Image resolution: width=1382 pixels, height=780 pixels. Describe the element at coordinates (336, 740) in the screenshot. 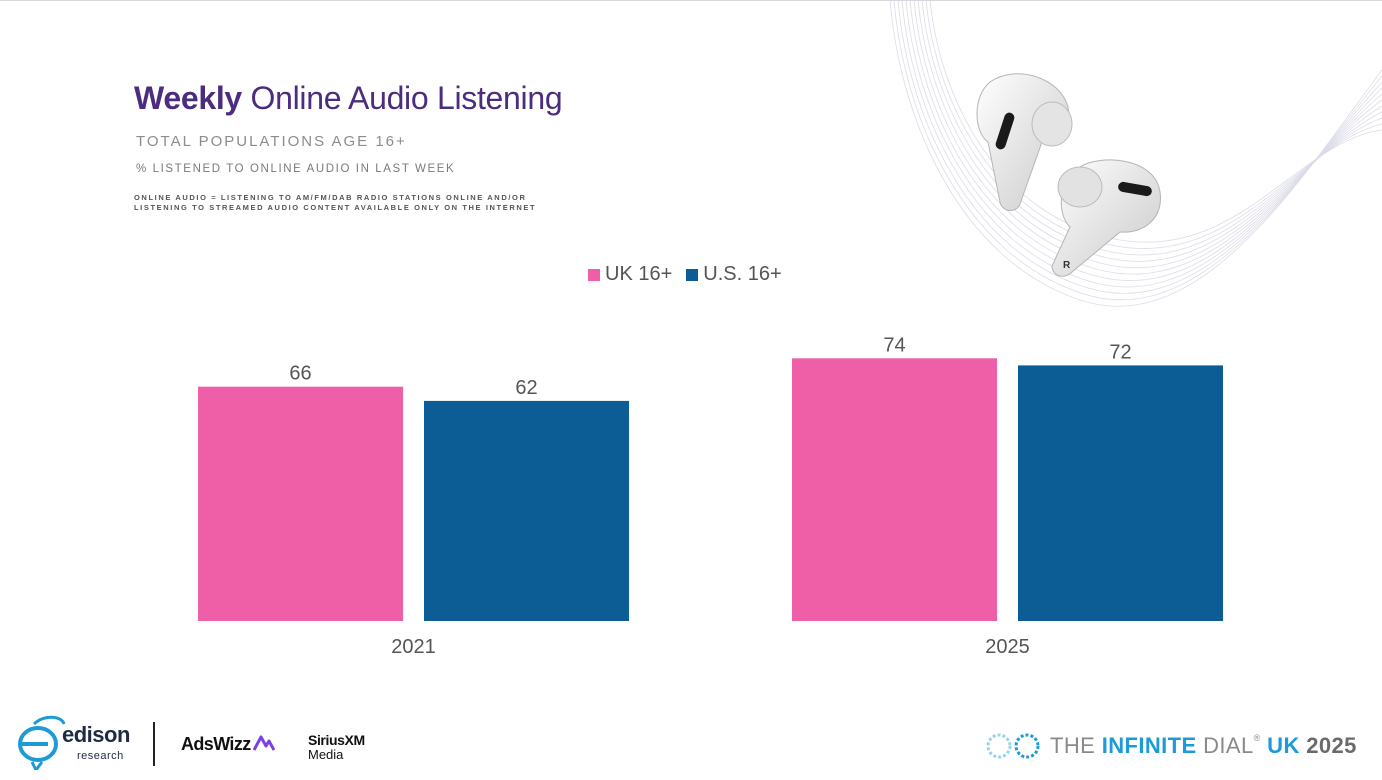

I see `siriusxm-wordmark: SiriusXM` at that location.